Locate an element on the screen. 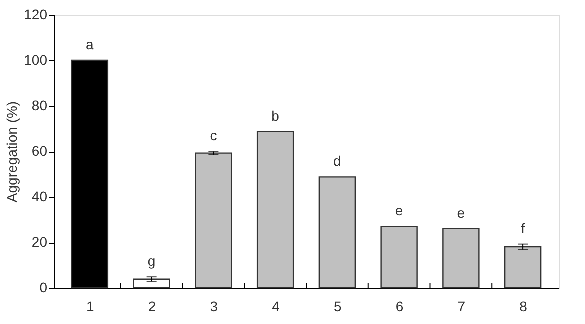 The image size is (585, 324). x-tick-label: 2 is located at coordinates (152, 306).